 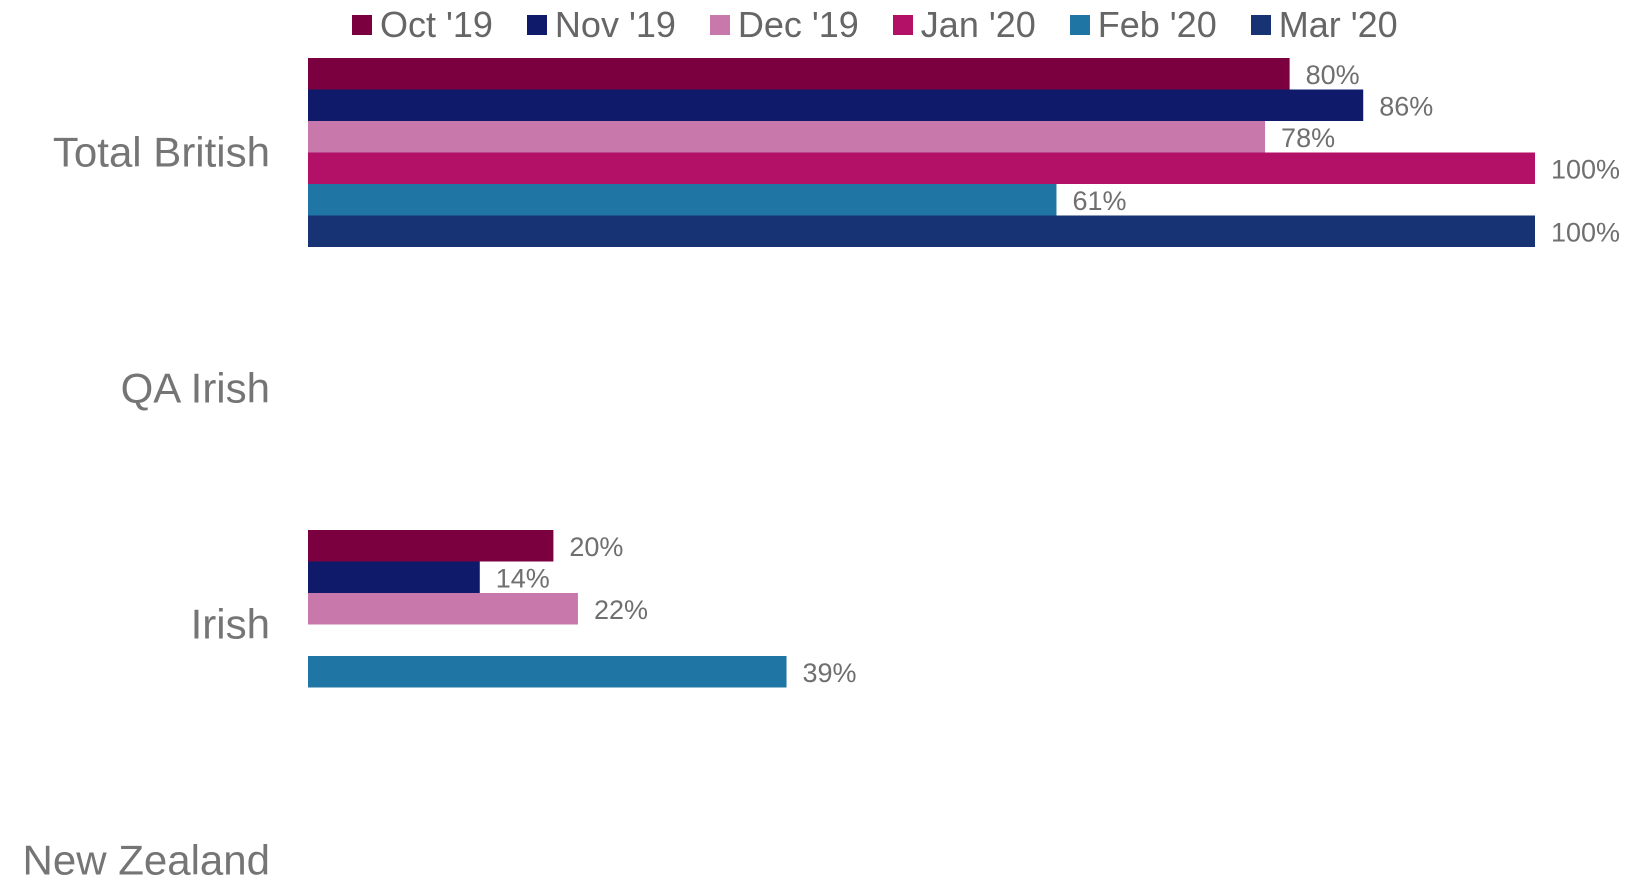 I want to click on category-label: Total British, so click(x=161, y=152).